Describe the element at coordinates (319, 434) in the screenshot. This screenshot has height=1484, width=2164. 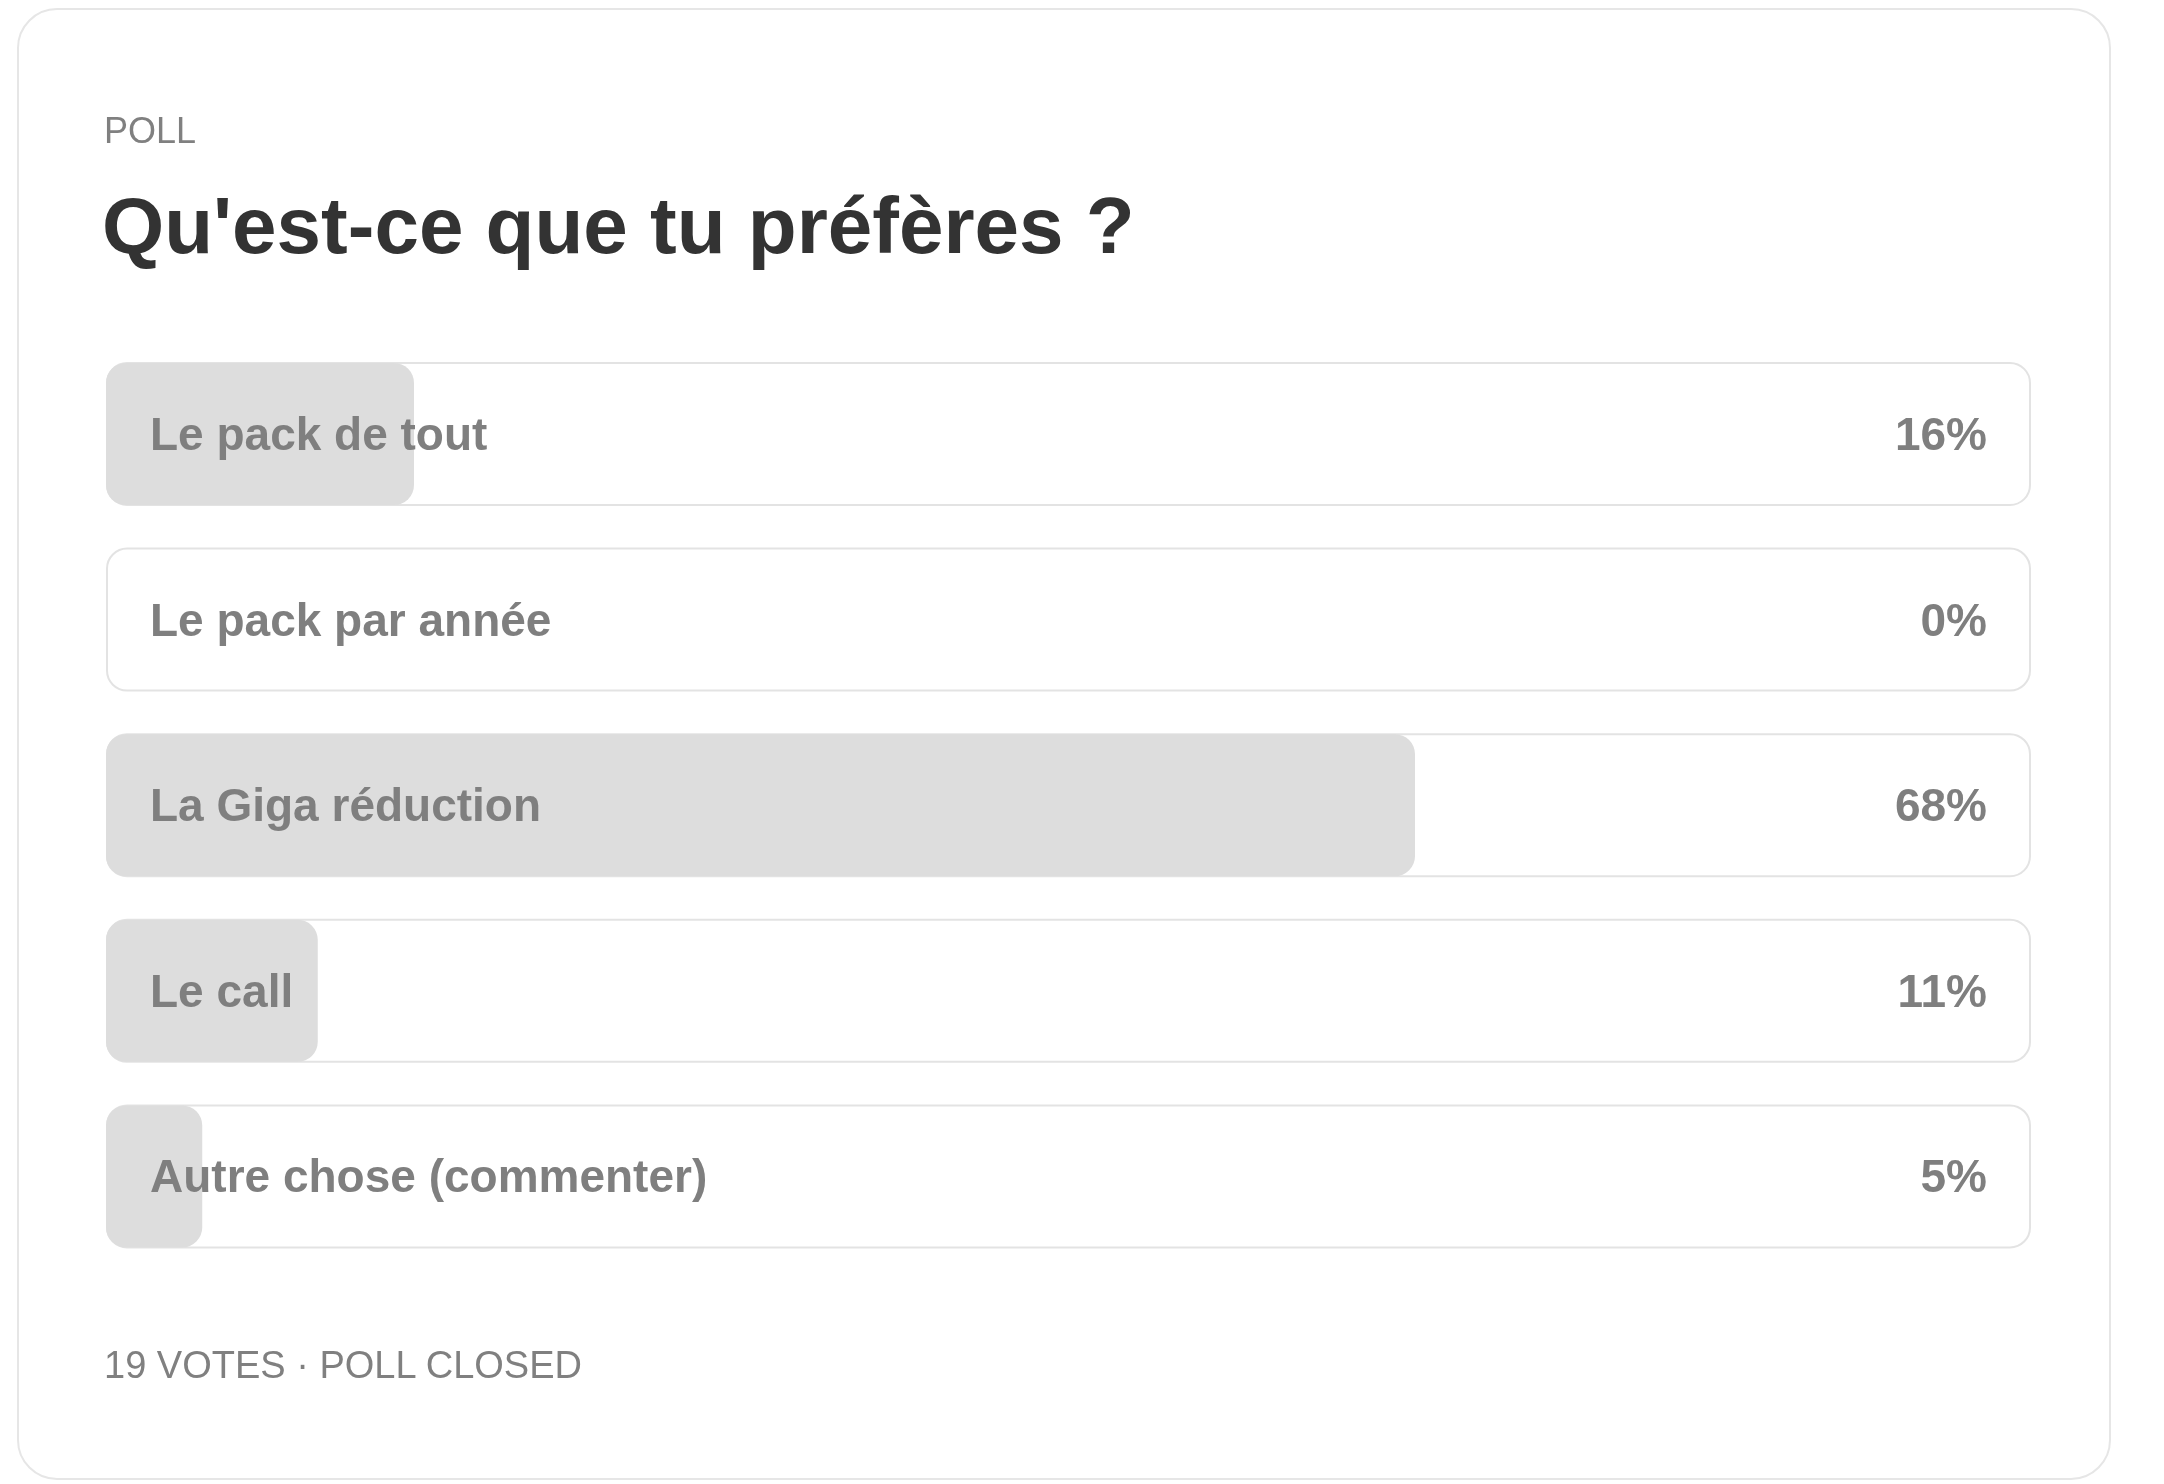
I see `y-tick-label: Le pack de tout` at that location.